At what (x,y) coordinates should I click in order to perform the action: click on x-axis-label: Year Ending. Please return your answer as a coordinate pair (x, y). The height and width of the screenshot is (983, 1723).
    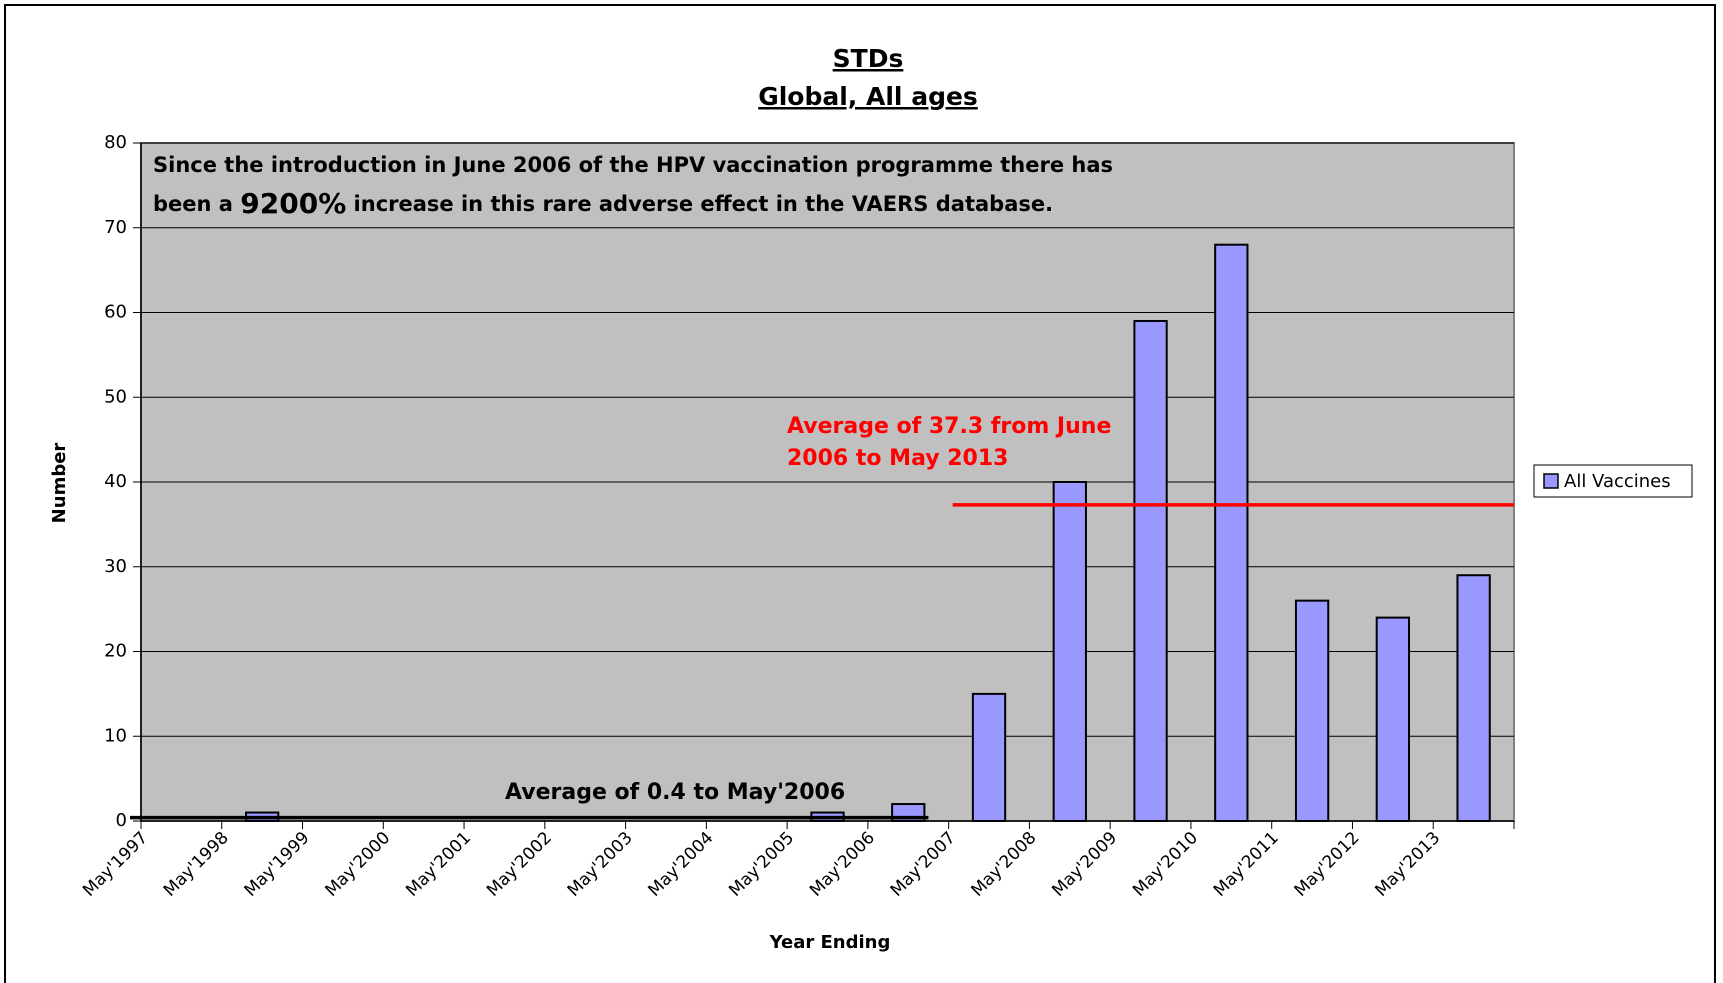
    Looking at the image, I should click on (830, 942).